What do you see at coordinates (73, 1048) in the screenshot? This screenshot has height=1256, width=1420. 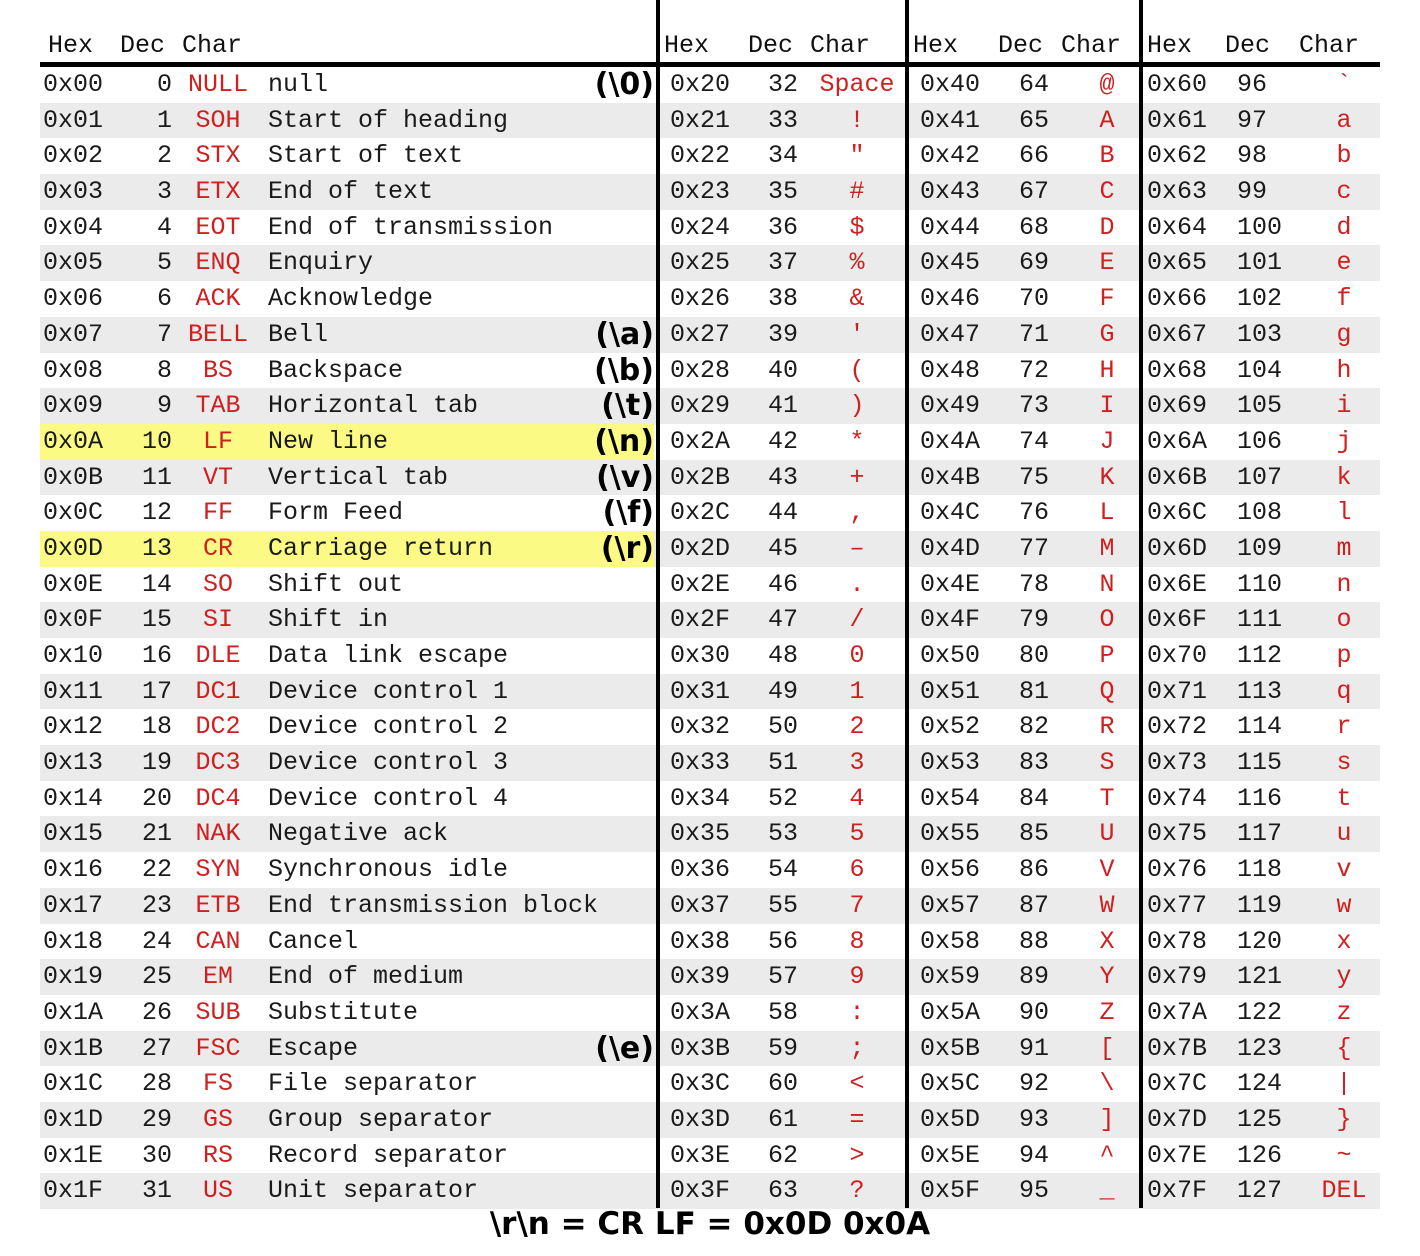 I see `hex-value: 0x1B` at bounding box center [73, 1048].